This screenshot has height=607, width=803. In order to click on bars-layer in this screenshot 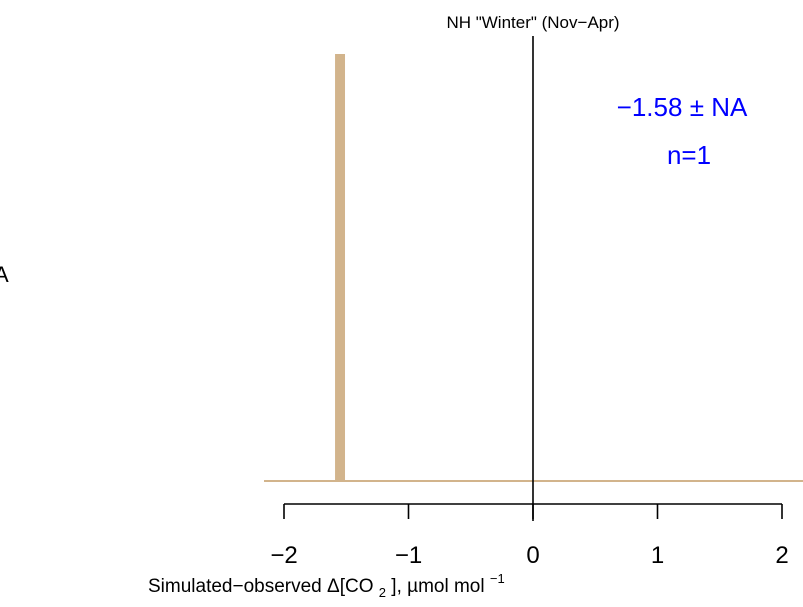, I will do `click(340, 267)`.